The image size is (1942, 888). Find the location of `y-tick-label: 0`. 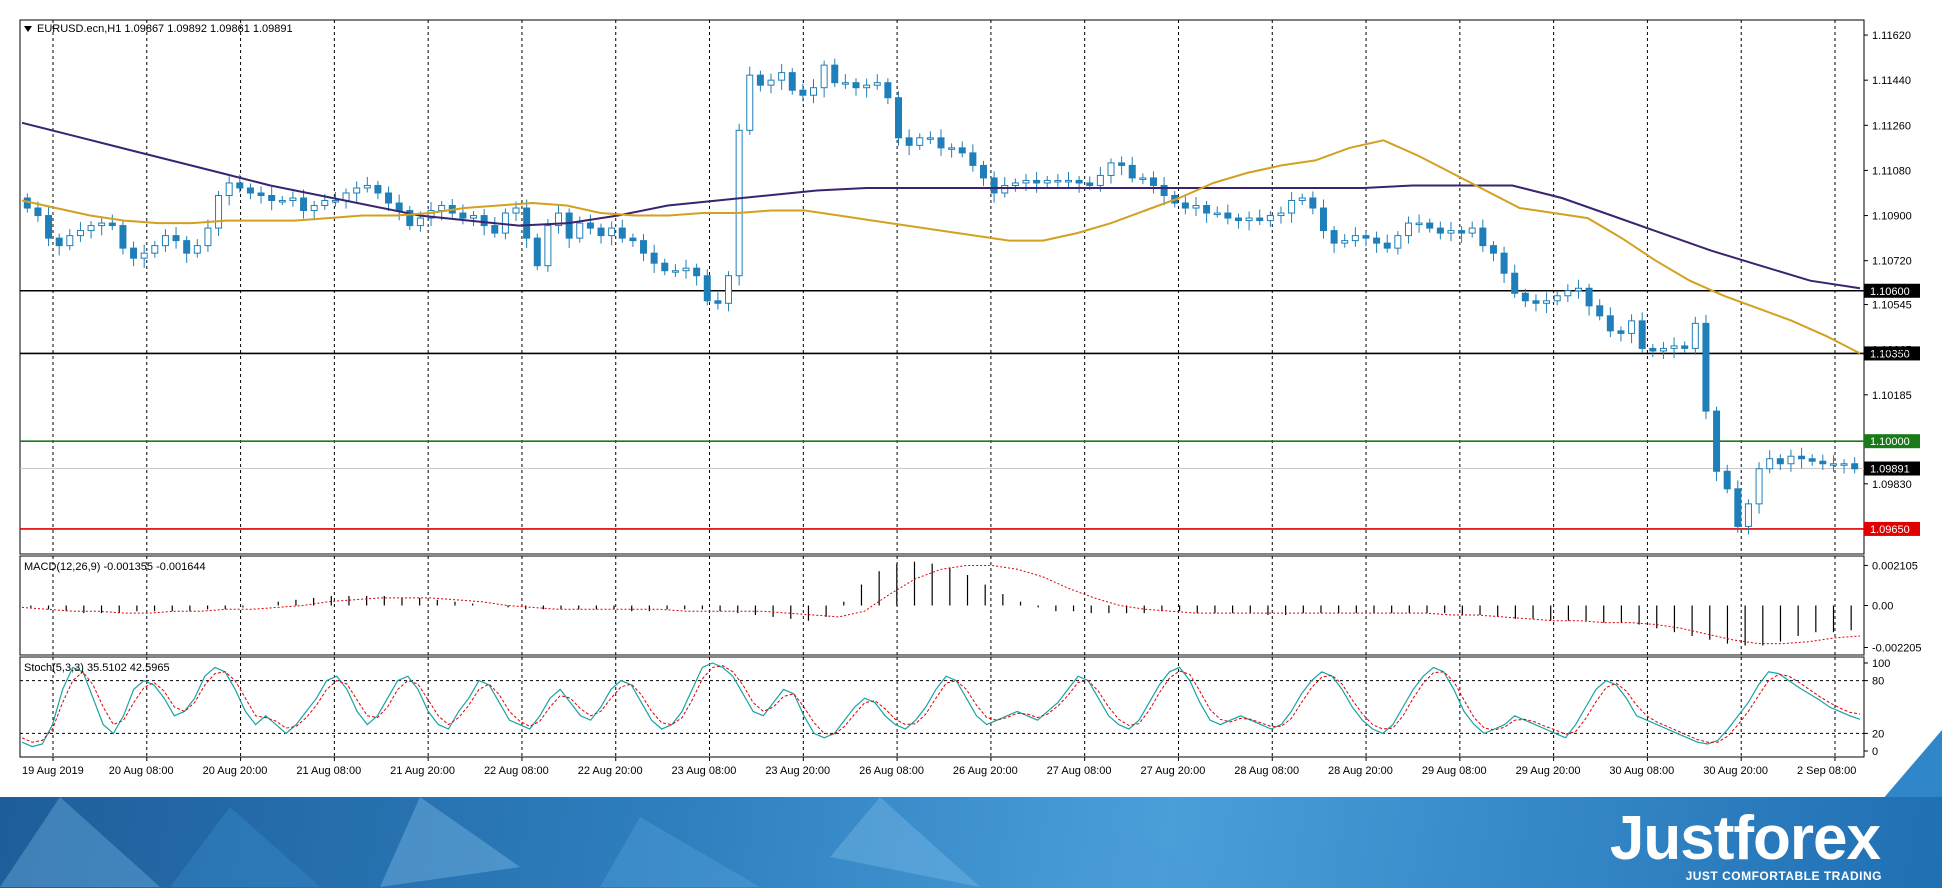

y-tick-label: 0 is located at coordinates (1875, 752).